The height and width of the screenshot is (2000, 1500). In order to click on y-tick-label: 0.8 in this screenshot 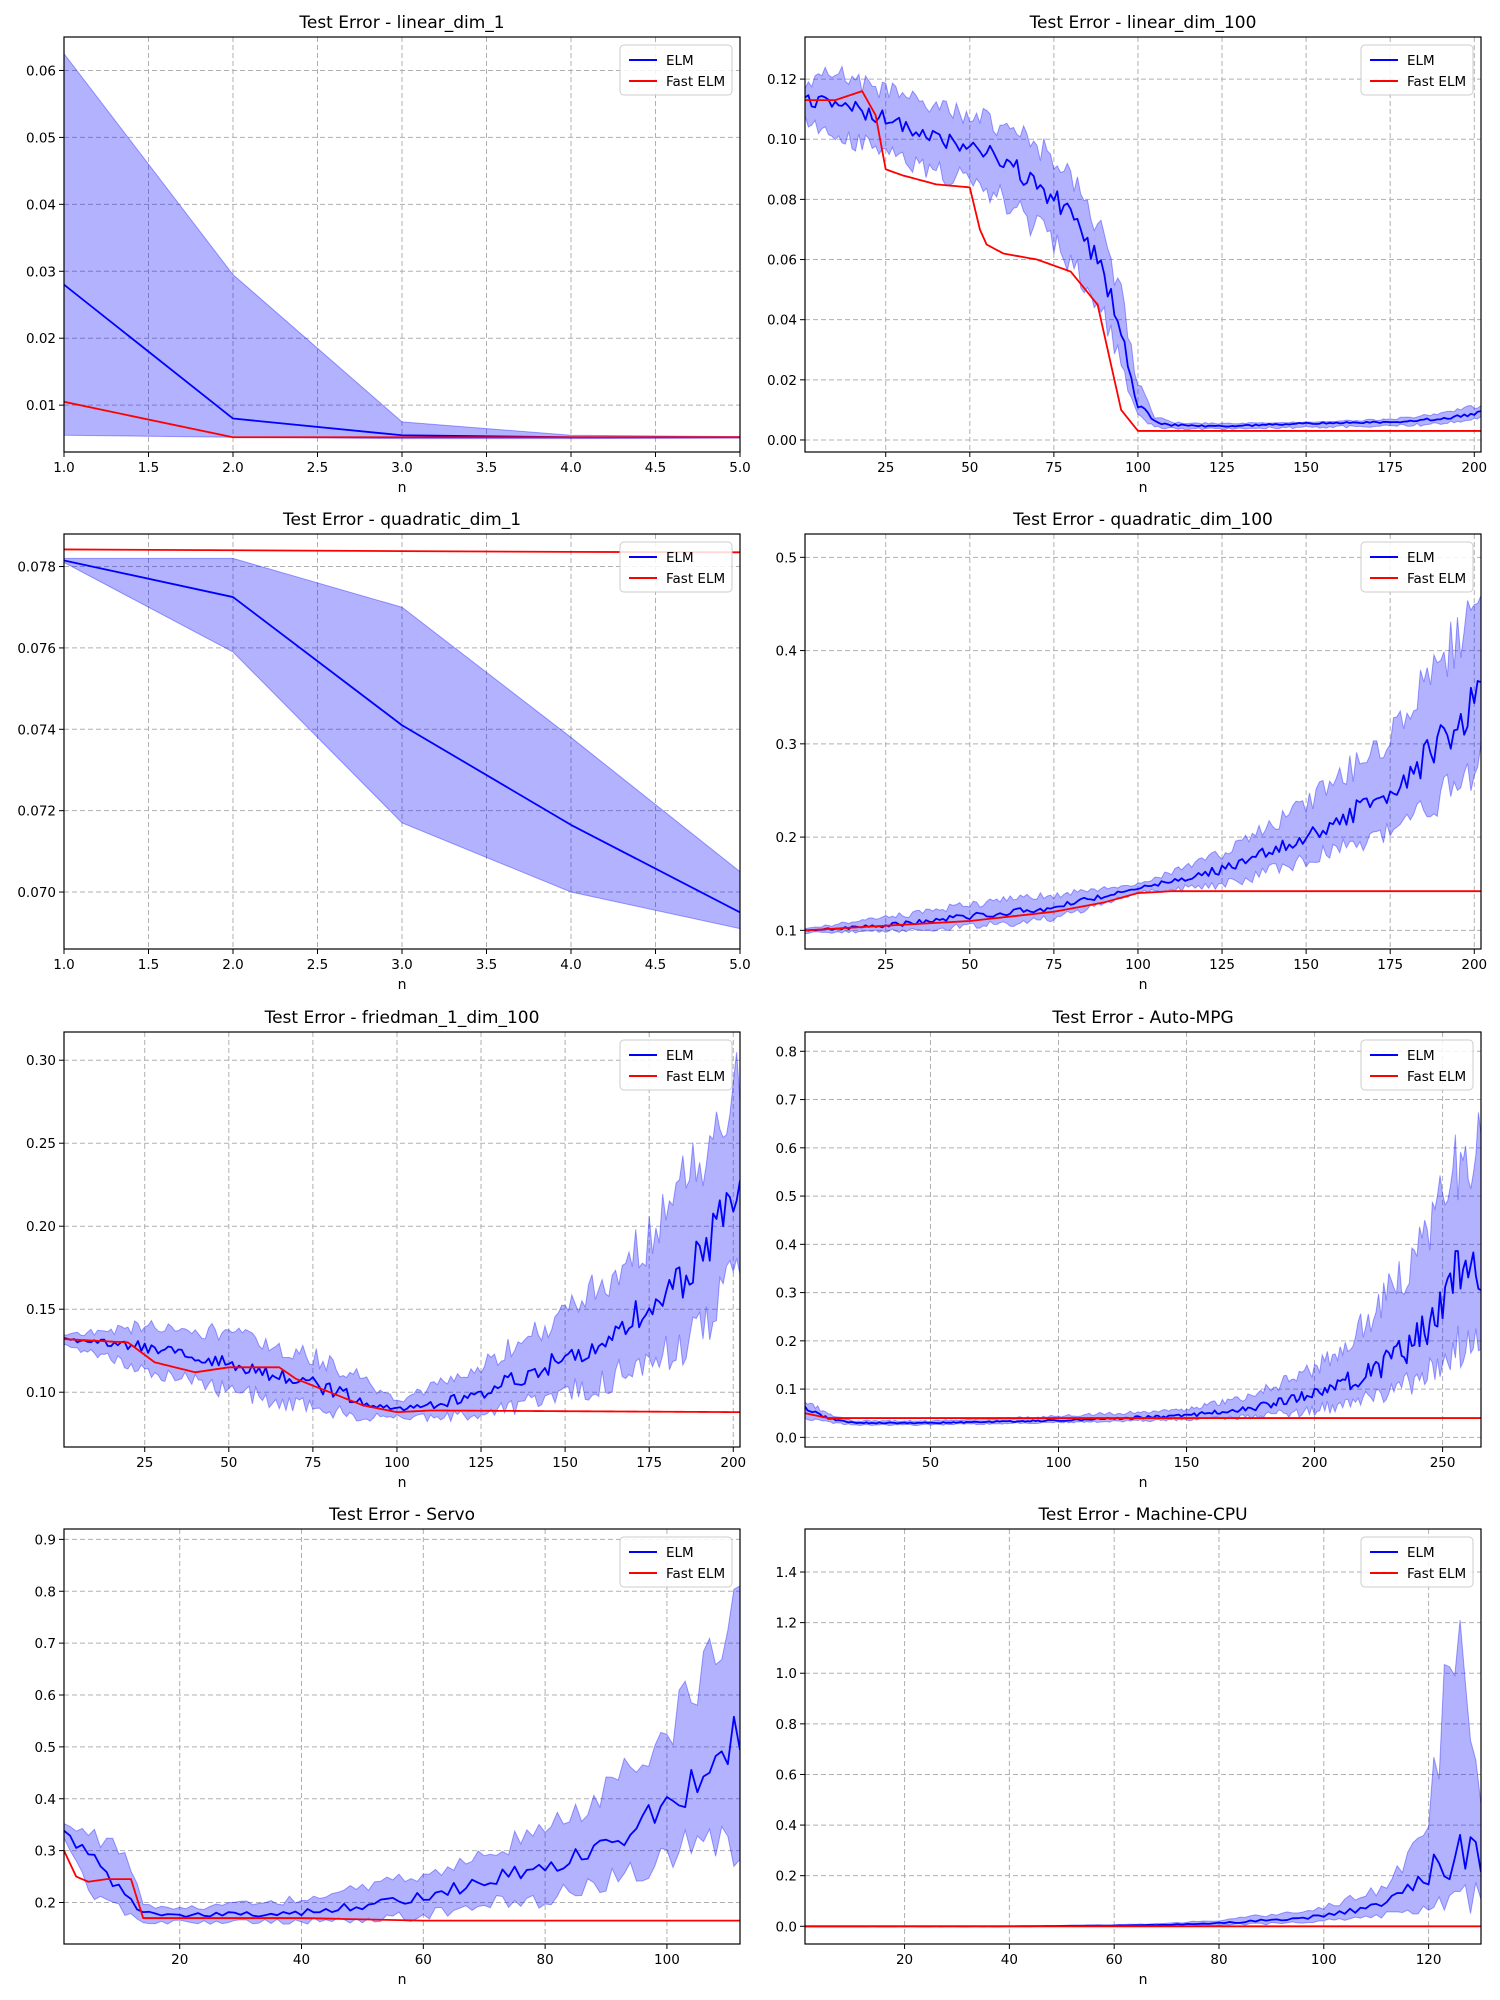, I will do `click(45, 1592)`.